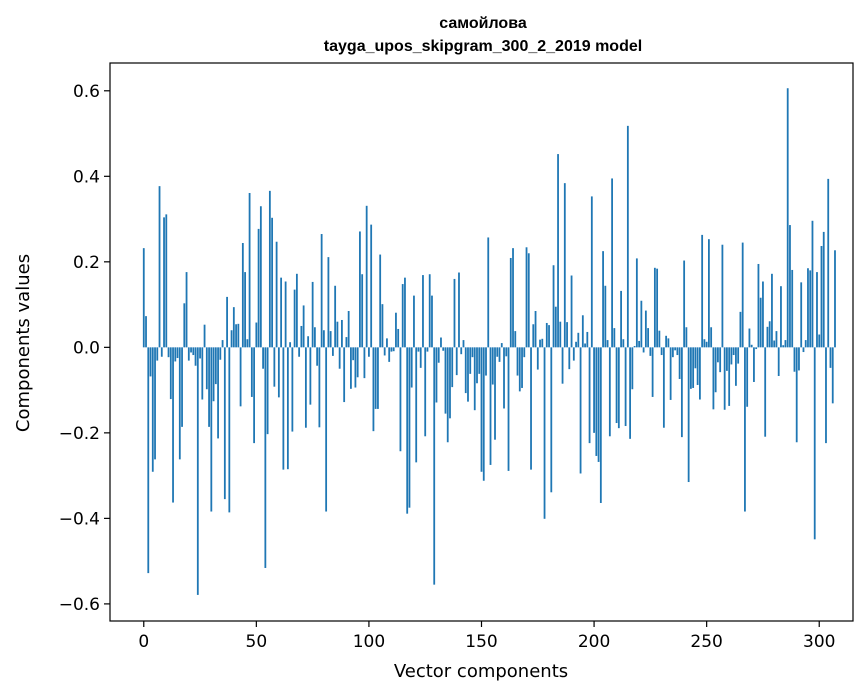 The image size is (867, 696). I want to click on x-axis-ticks: 0 50 100 150 200 250 300, so click(486, 636).